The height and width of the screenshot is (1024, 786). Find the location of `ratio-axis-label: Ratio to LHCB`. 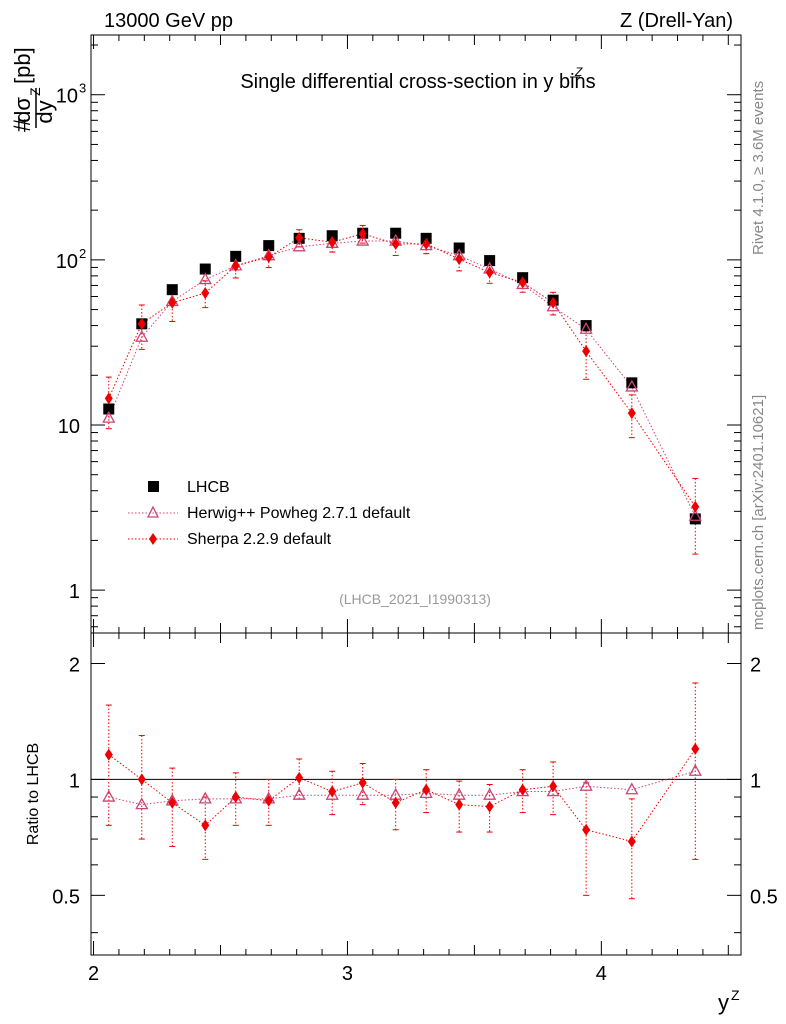

ratio-axis-label: Ratio to LHCB is located at coordinates (33, 794).